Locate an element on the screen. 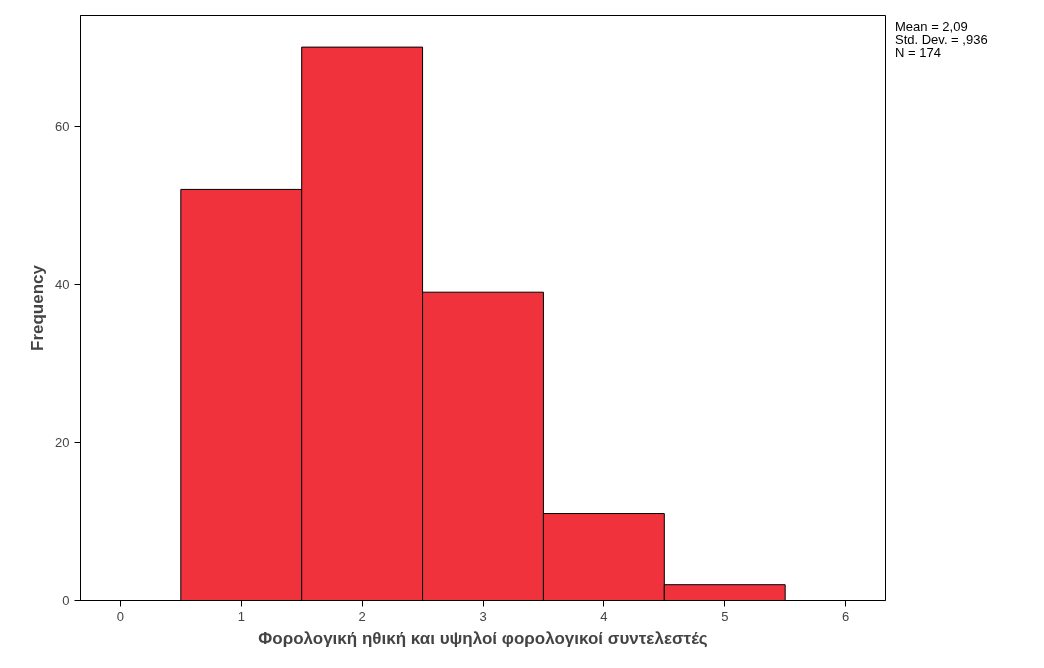  x-tick-label: 3 is located at coordinates (483, 616).